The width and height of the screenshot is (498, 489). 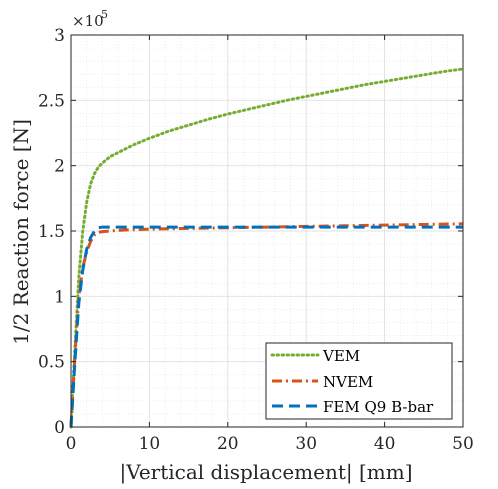 I want to click on legend-label-vem: VEM, so click(x=341, y=356).